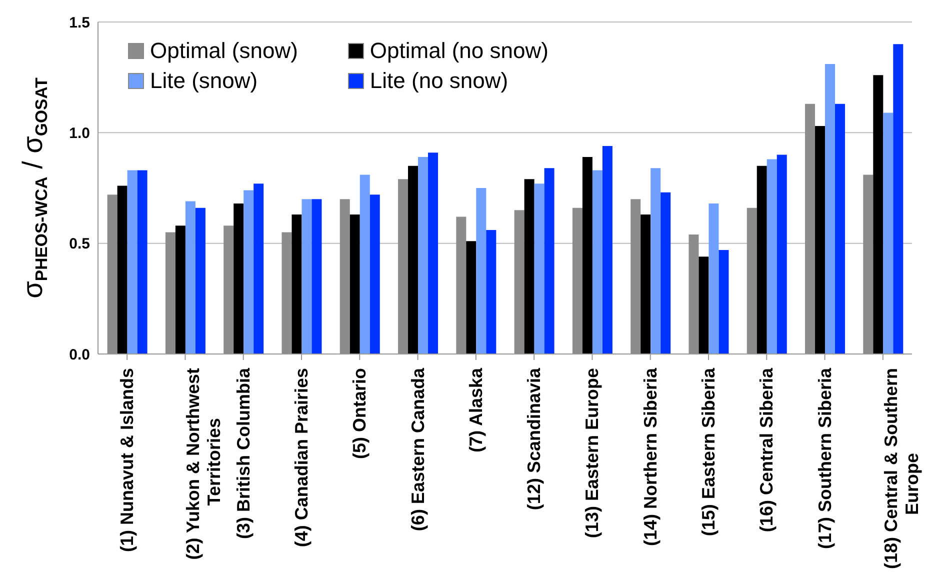 The height and width of the screenshot is (586, 933). What do you see at coordinates (79, 355) in the screenshot?
I see `y-tick-label: 0.0` at bounding box center [79, 355].